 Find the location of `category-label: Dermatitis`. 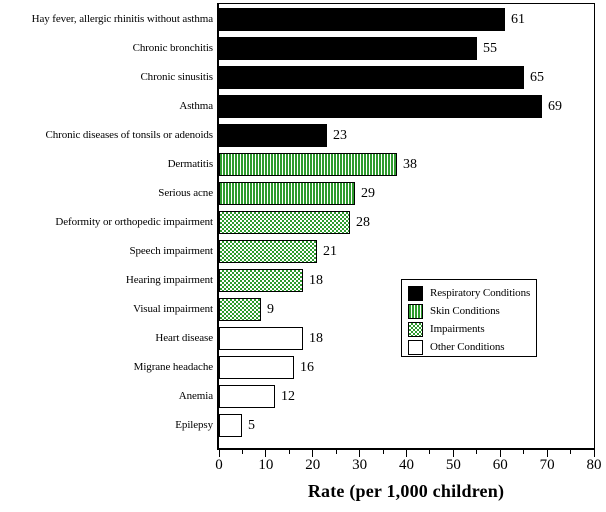

category-label: Dermatitis is located at coordinates (190, 164).